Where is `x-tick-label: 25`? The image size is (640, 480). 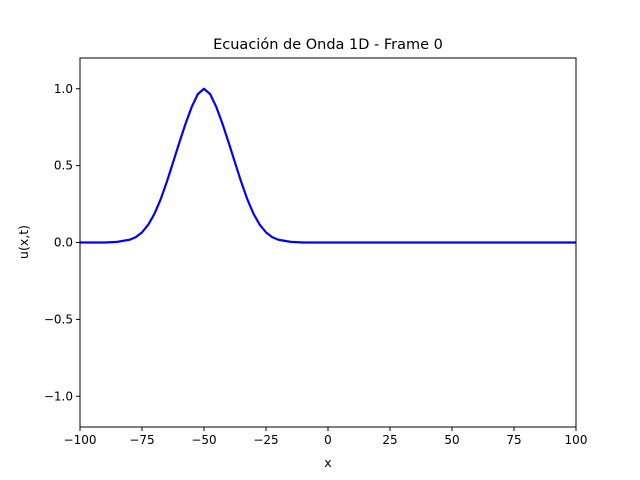
x-tick-label: 25 is located at coordinates (389, 440).